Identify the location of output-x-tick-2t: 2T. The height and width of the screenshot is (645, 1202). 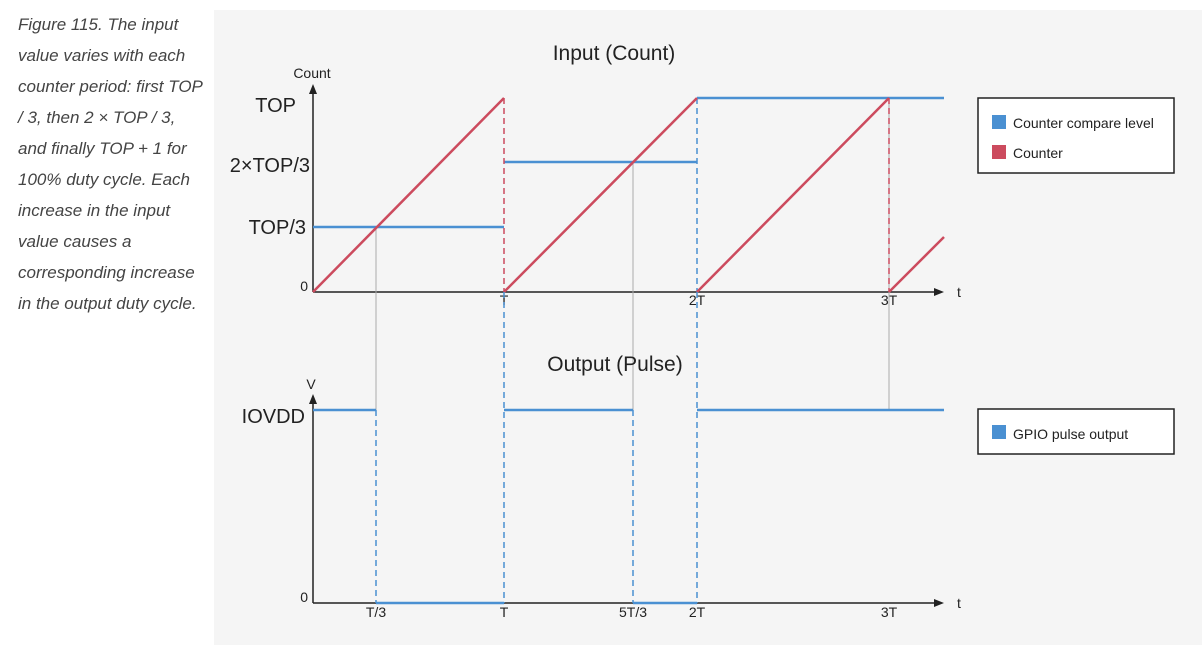
(697, 612).